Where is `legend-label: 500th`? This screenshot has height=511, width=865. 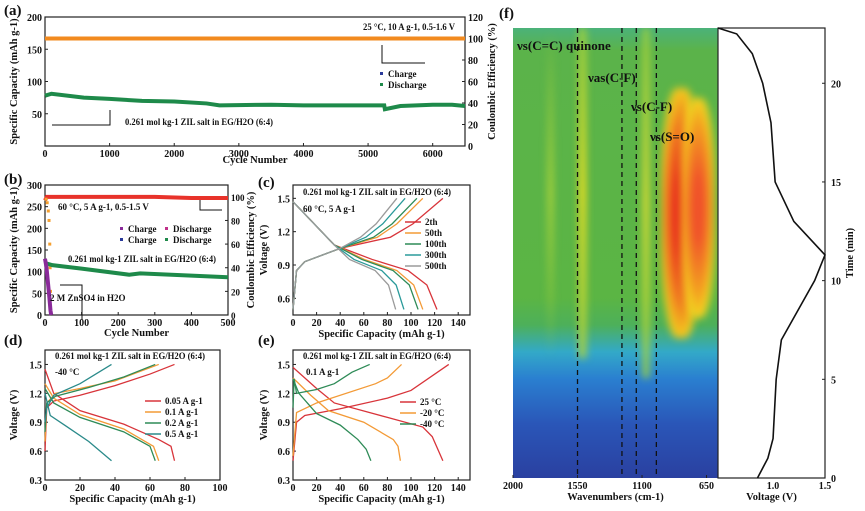 legend-label: 500th is located at coordinates (436, 266).